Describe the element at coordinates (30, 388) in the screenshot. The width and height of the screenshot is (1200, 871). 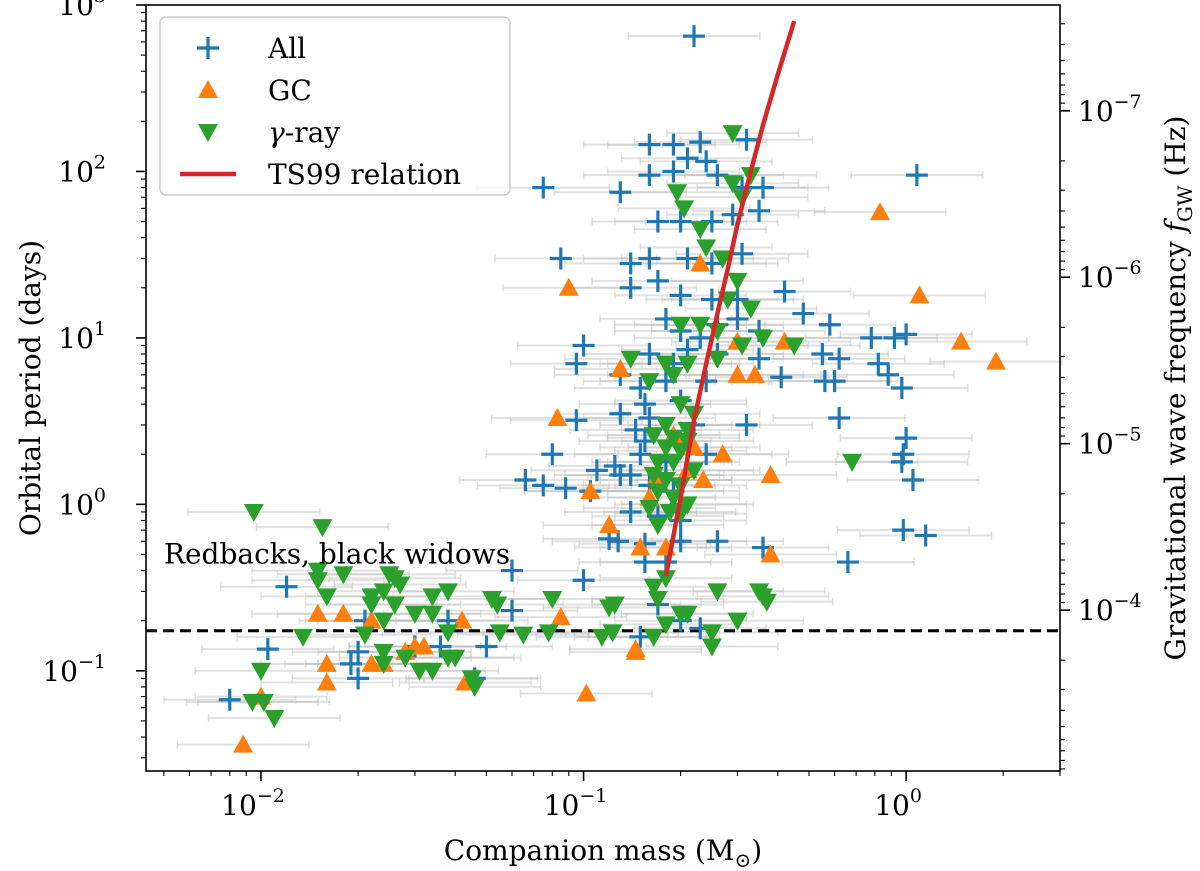
I see `y-axis-label: Orbital period (days)` at that location.